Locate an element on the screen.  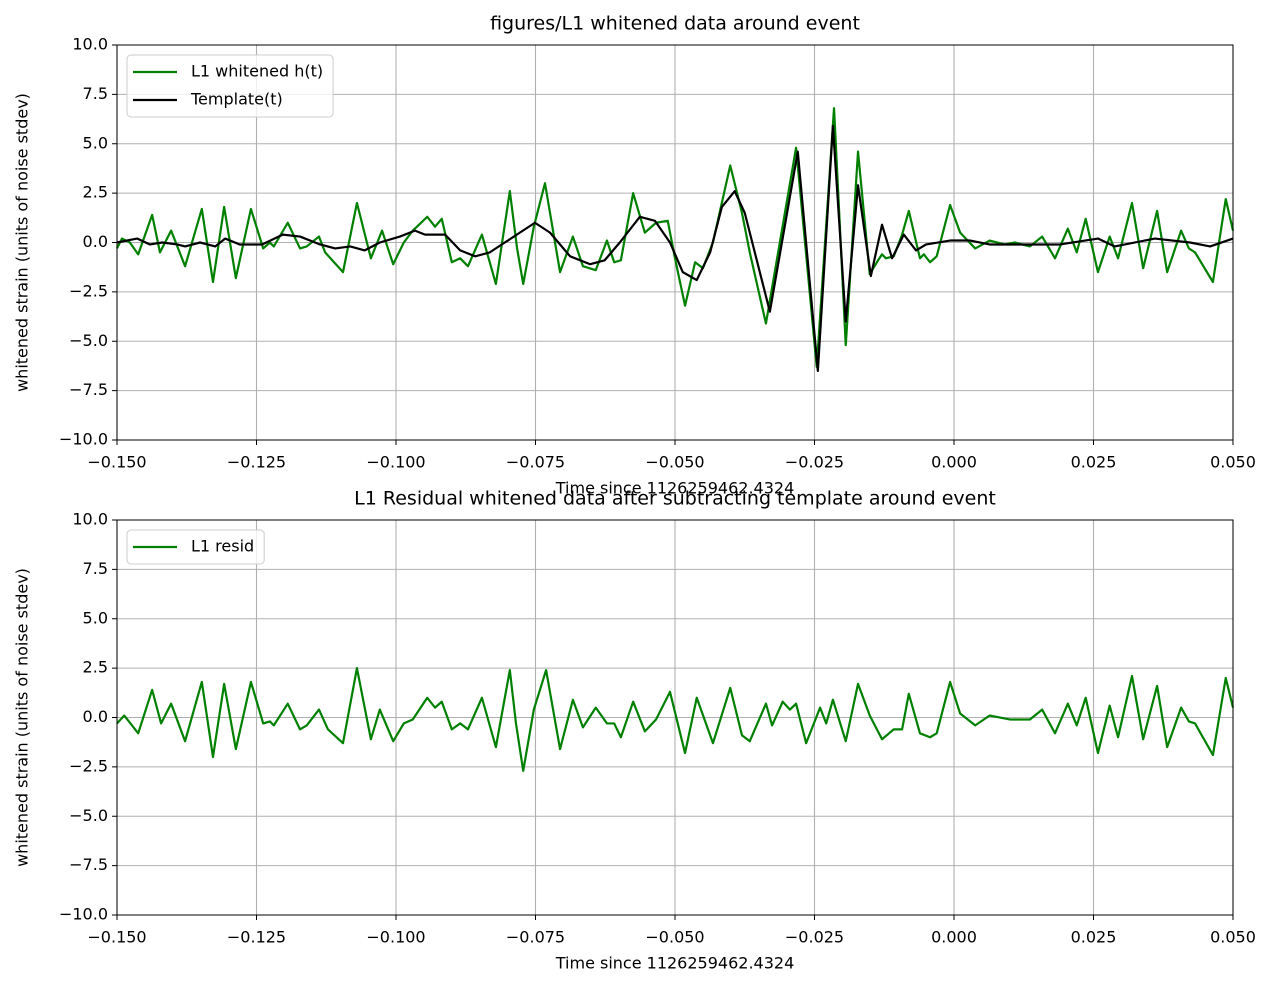
data-line is located at coordinates (675, 719).